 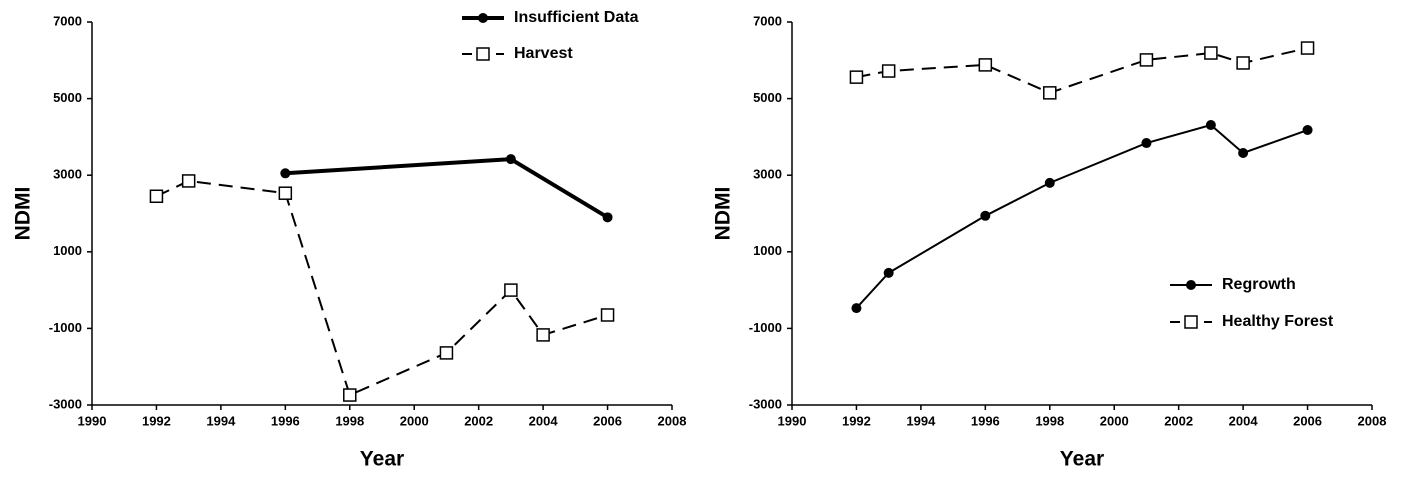 What do you see at coordinates (1278, 321) in the screenshot?
I see `legend-label: Healthy Forest` at bounding box center [1278, 321].